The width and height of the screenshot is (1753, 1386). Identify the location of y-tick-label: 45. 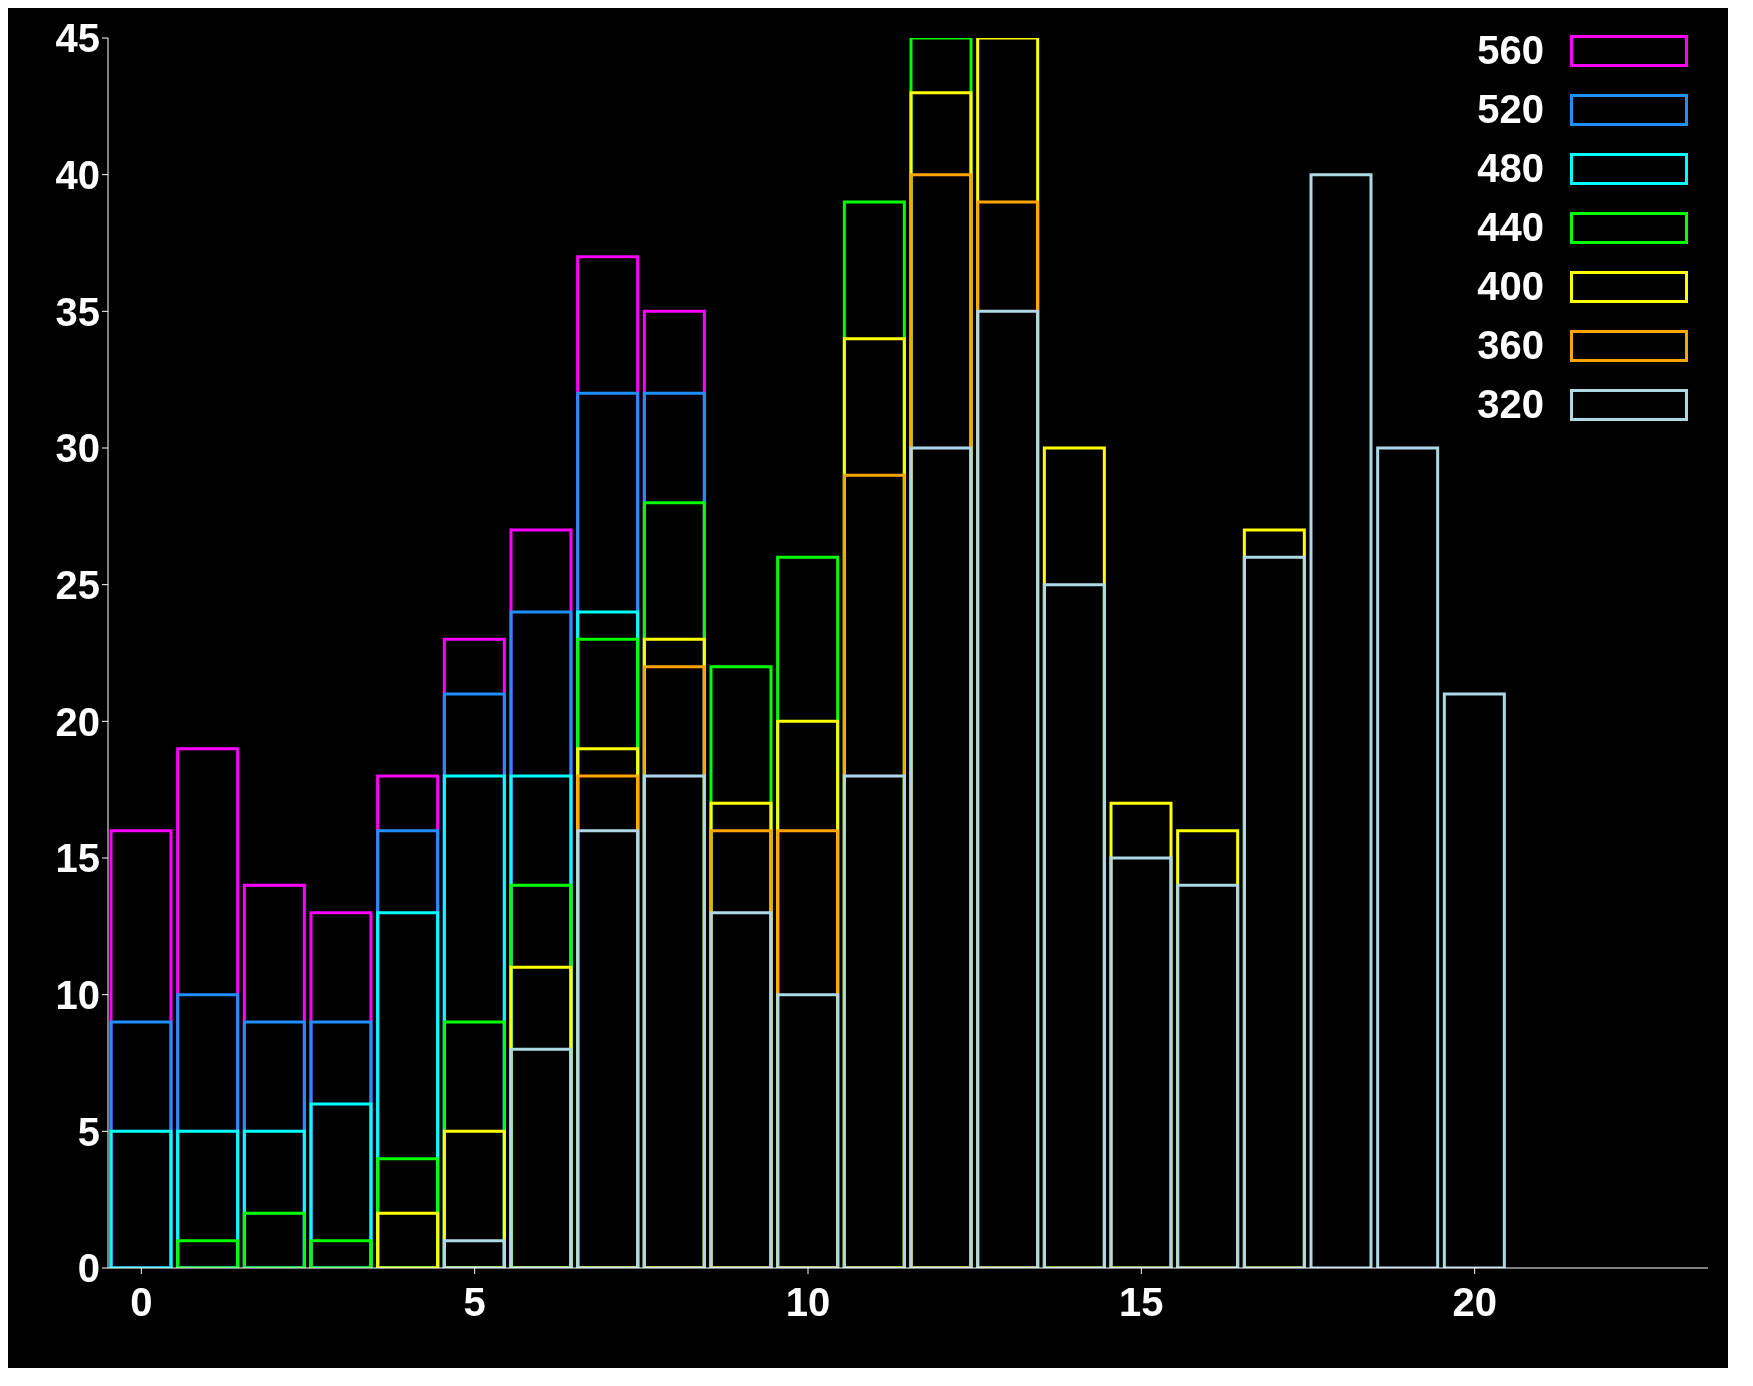
(77, 38).